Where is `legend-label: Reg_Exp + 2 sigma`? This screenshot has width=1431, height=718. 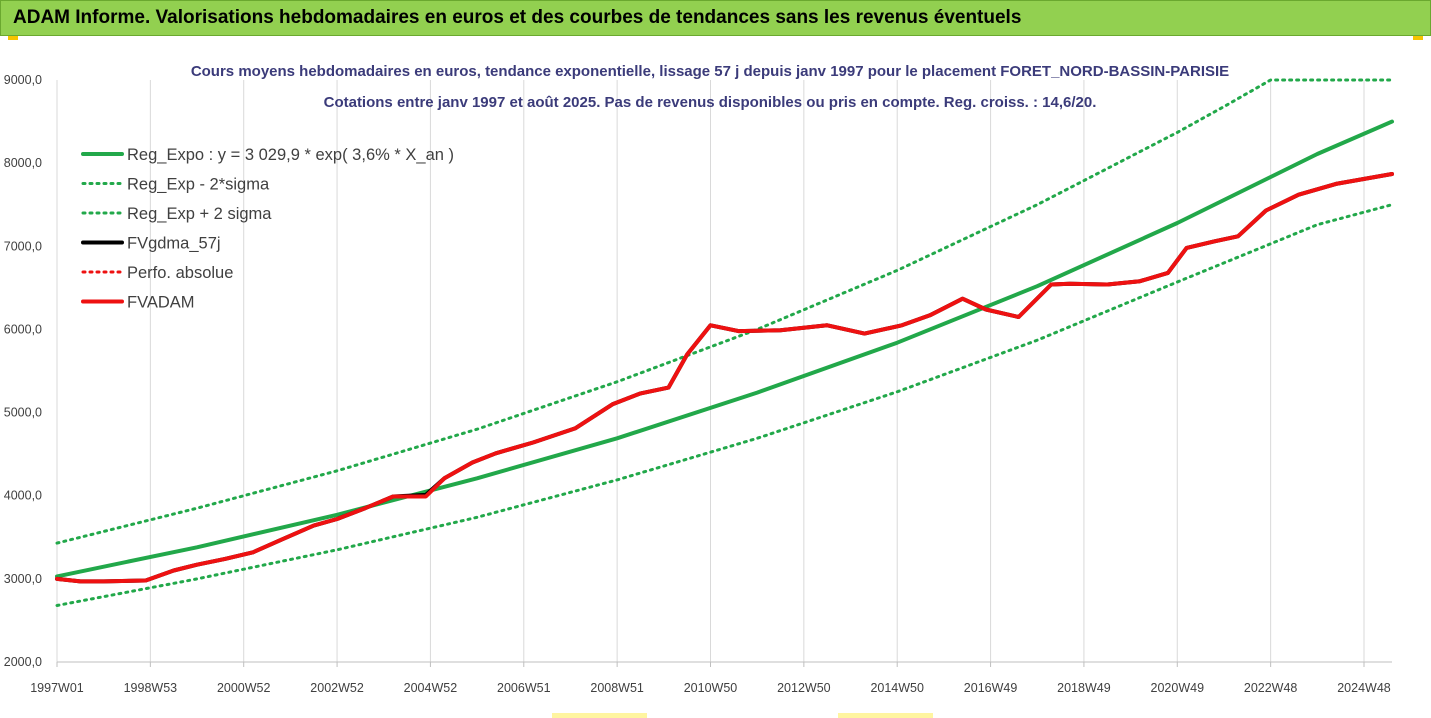 legend-label: Reg_Exp + 2 sigma is located at coordinates (199, 214).